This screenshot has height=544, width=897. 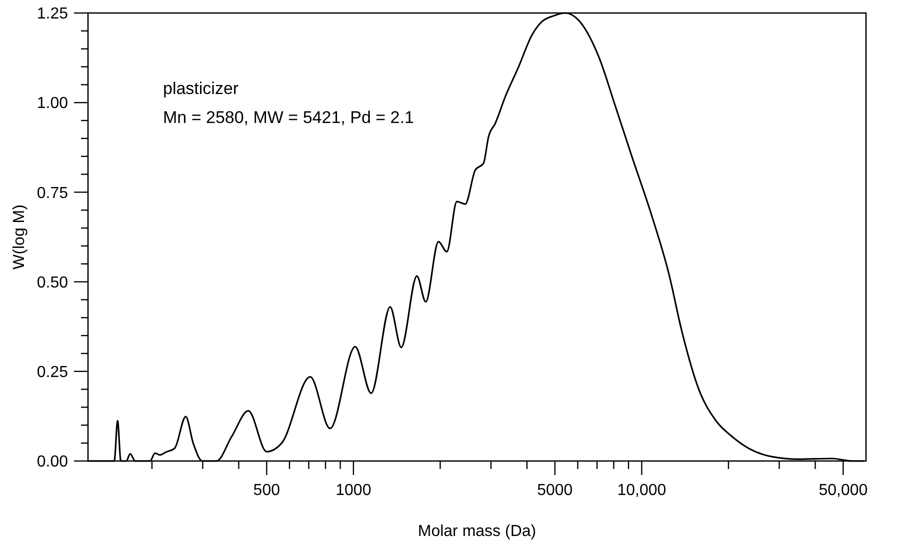 What do you see at coordinates (477, 531) in the screenshot?
I see `x-axis-title: Molar mass (Da)` at bounding box center [477, 531].